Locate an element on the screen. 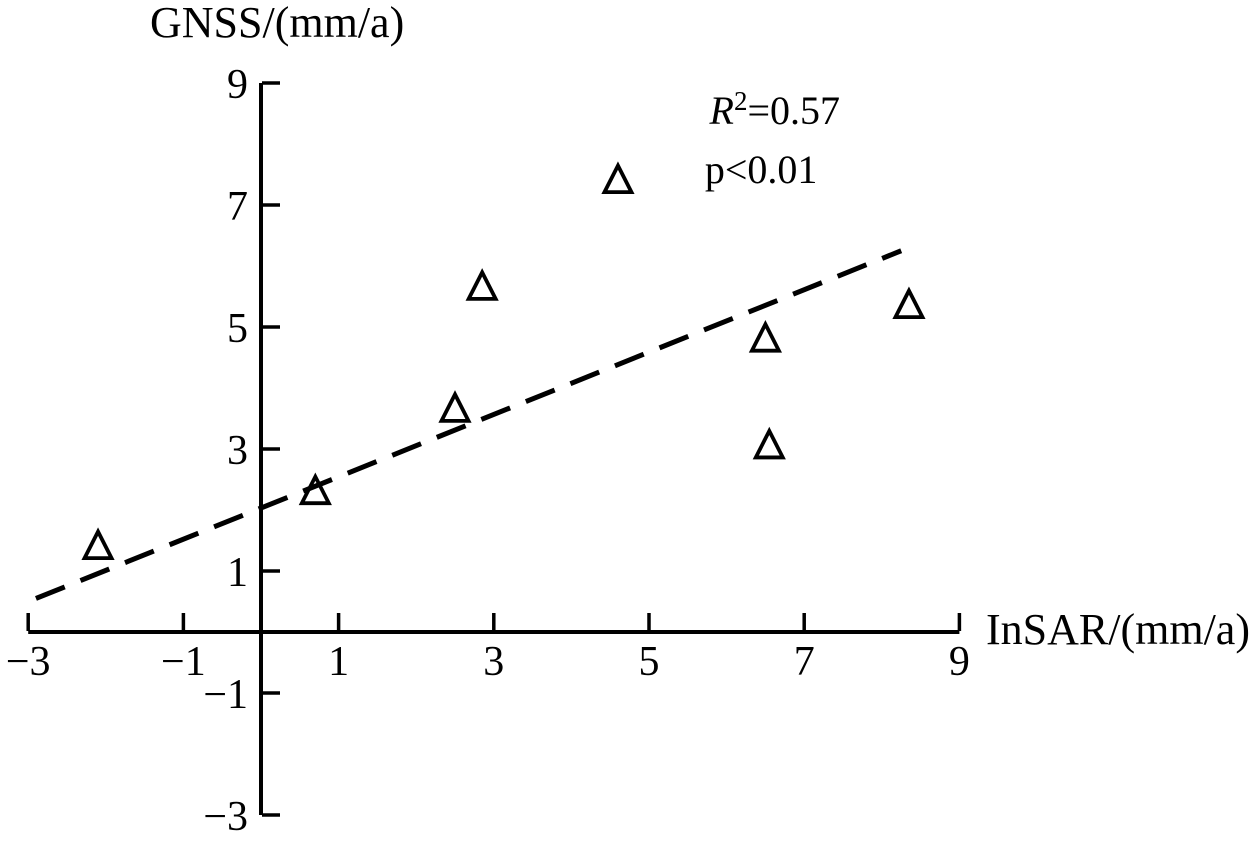  y-tick-label: 9 is located at coordinates (237, 85).